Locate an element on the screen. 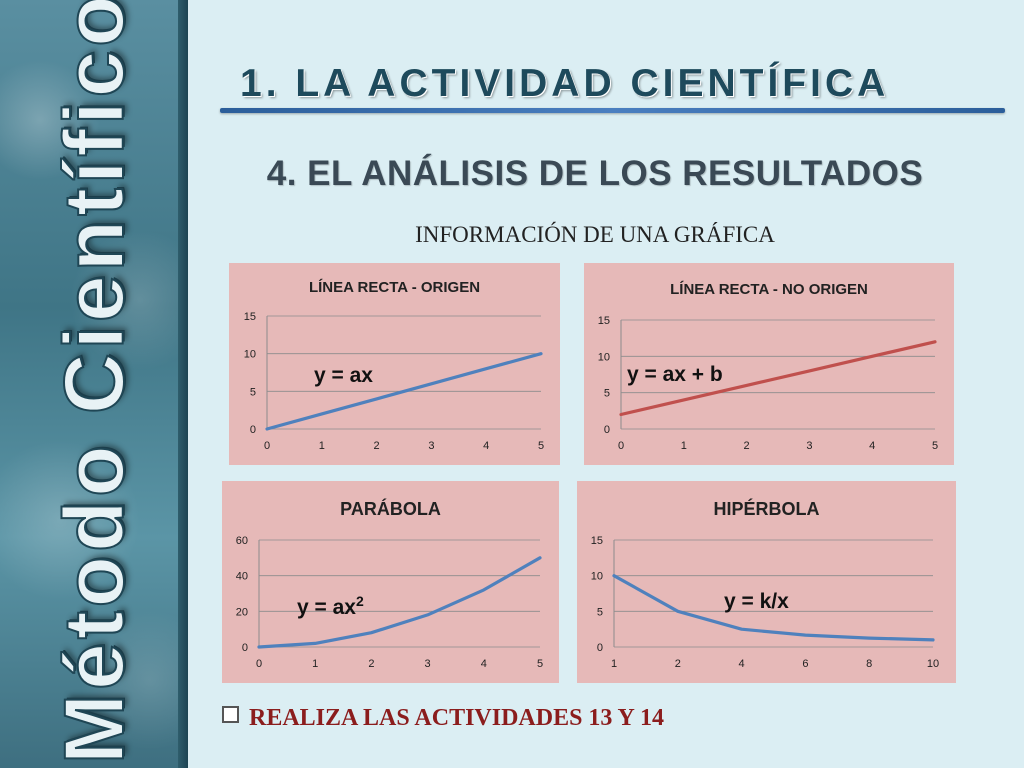 The height and width of the screenshot is (768, 1024). chart-title: PARÁBOLA is located at coordinates (390, 508).